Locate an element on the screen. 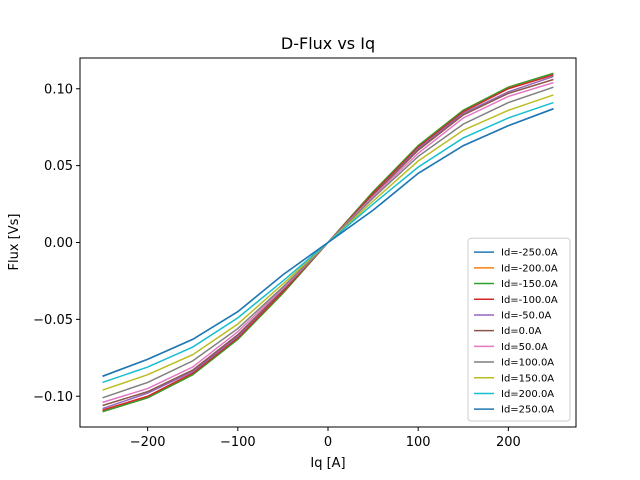  y-tick-label: −0.10 is located at coordinates (53, 397).